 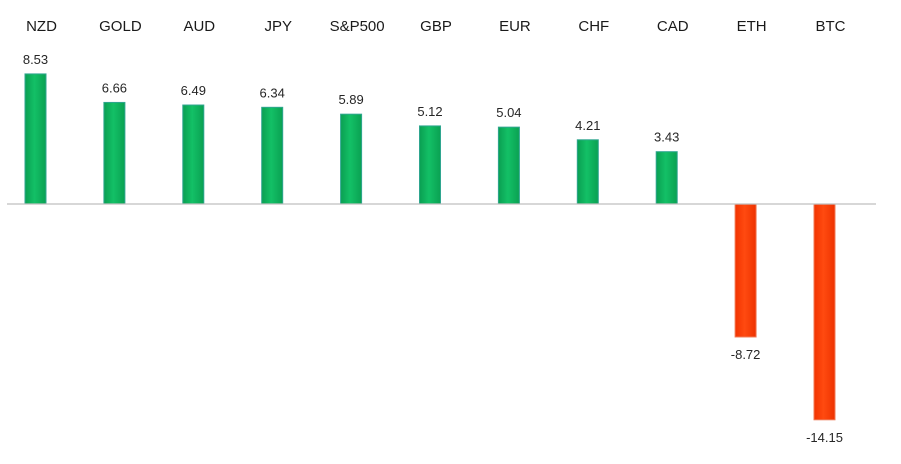 I want to click on value-label-sp500: 5.89, so click(x=350, y=99).